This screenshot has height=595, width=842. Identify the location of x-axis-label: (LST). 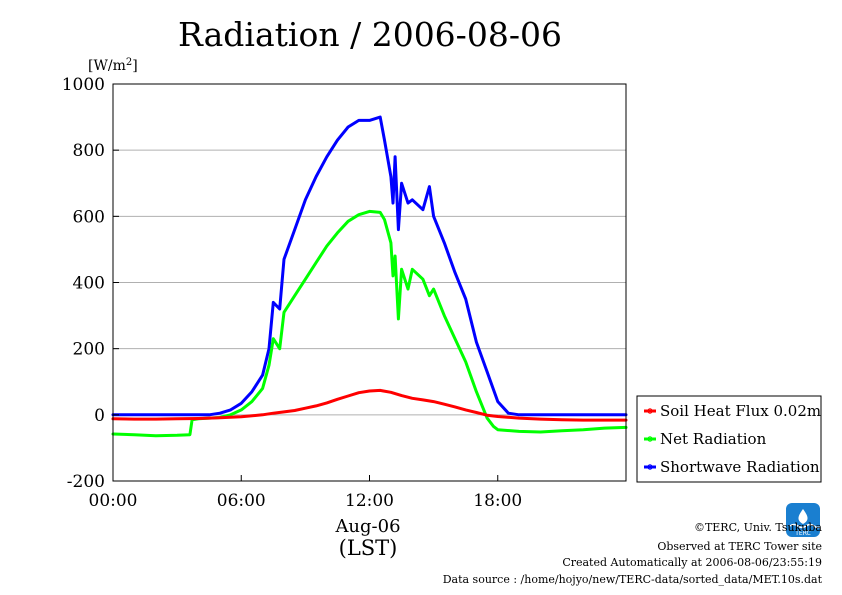
(368, 548).